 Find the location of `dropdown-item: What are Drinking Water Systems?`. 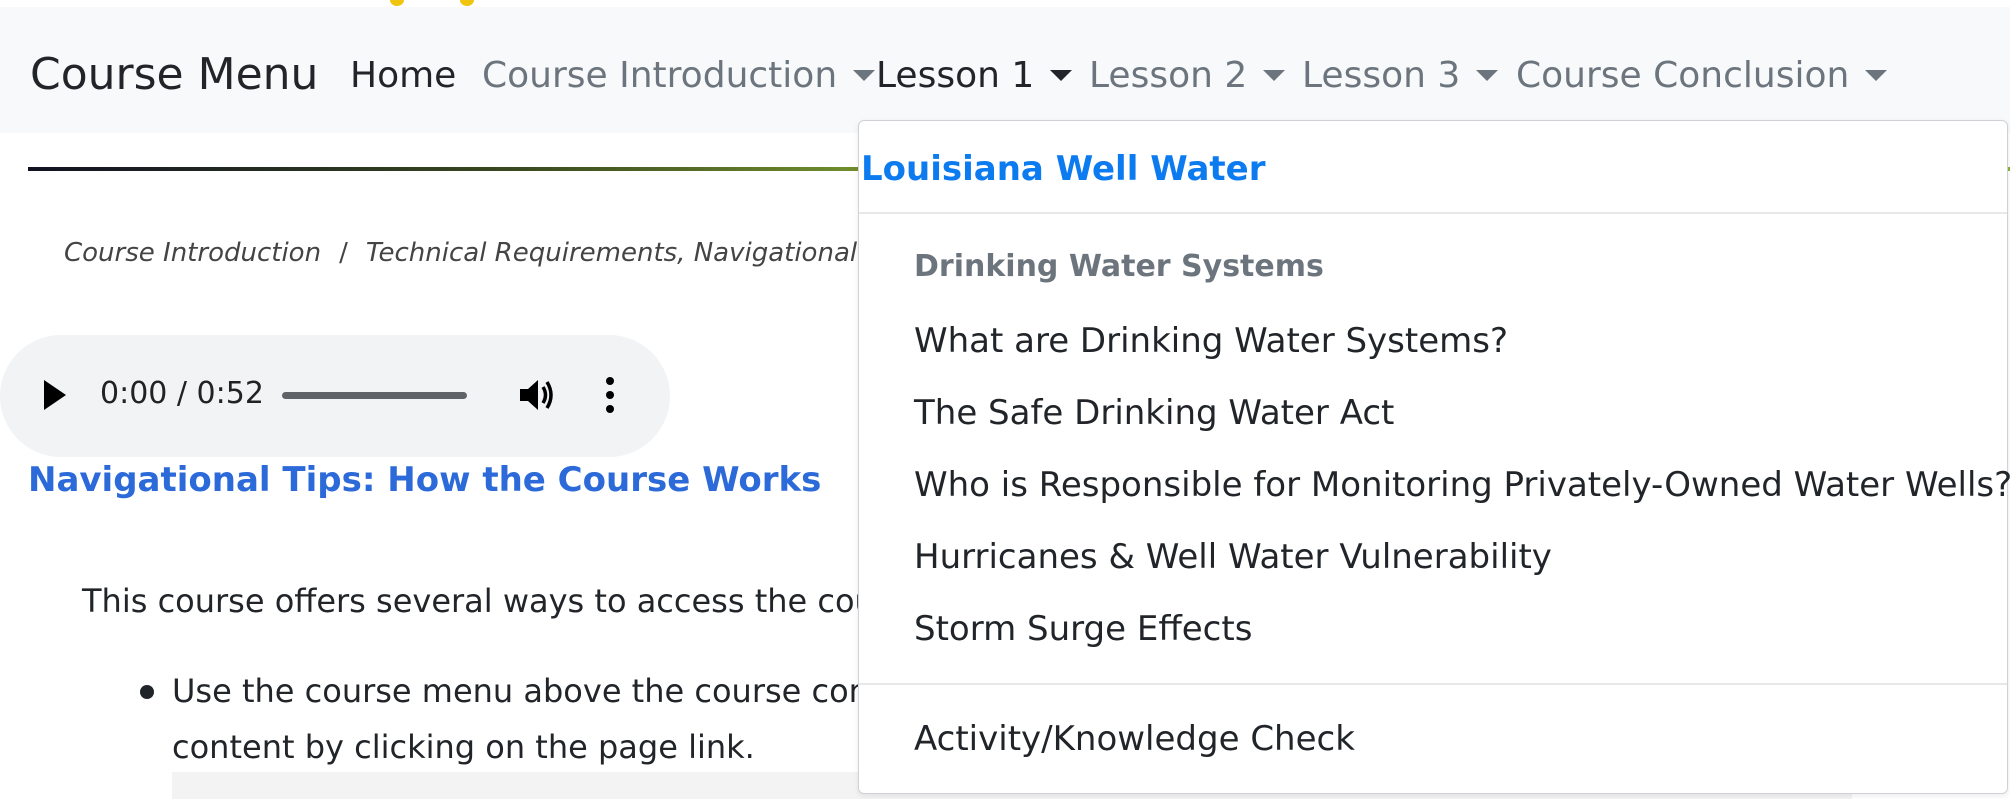

dropdown-item: What are Drinking Water Systems? is located at coordinates (1211, 341).